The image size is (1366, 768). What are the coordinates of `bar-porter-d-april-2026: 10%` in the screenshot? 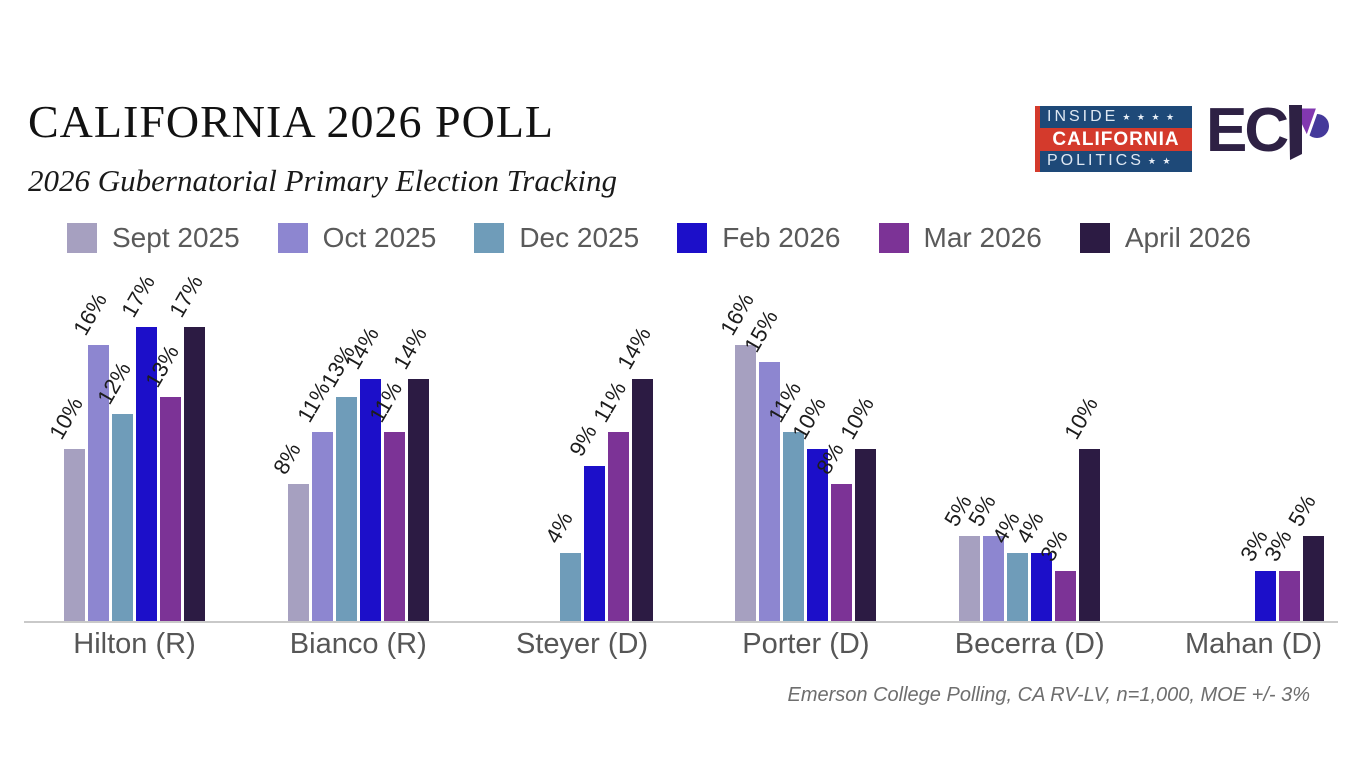 It's located at (857, 508).